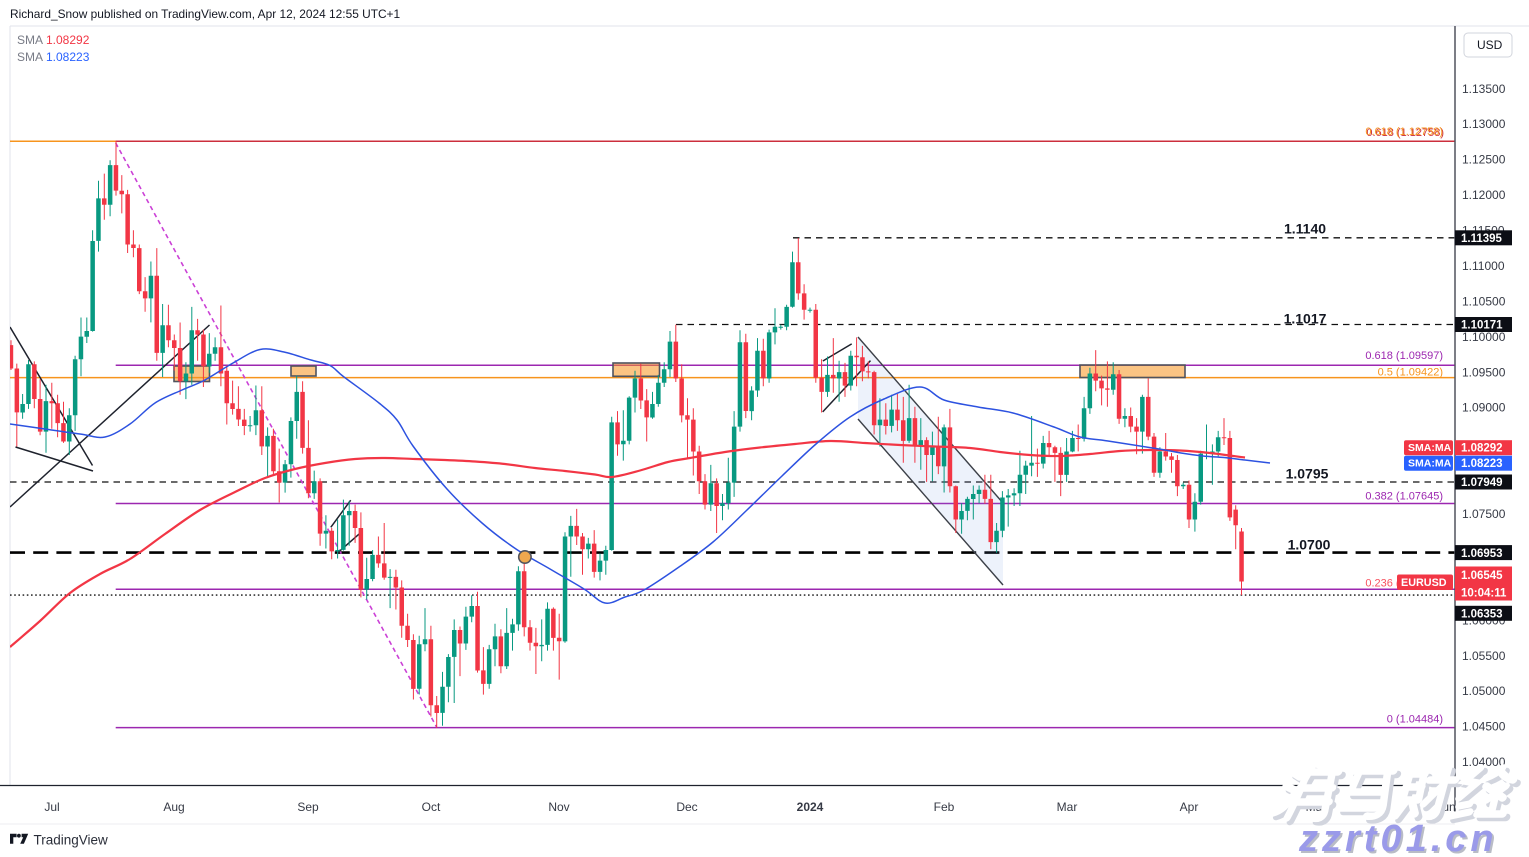 The width and height of the screenshot is (1529, 857). I want to click on svg-text: 0.382 (1.07645), so click(1404, 497).